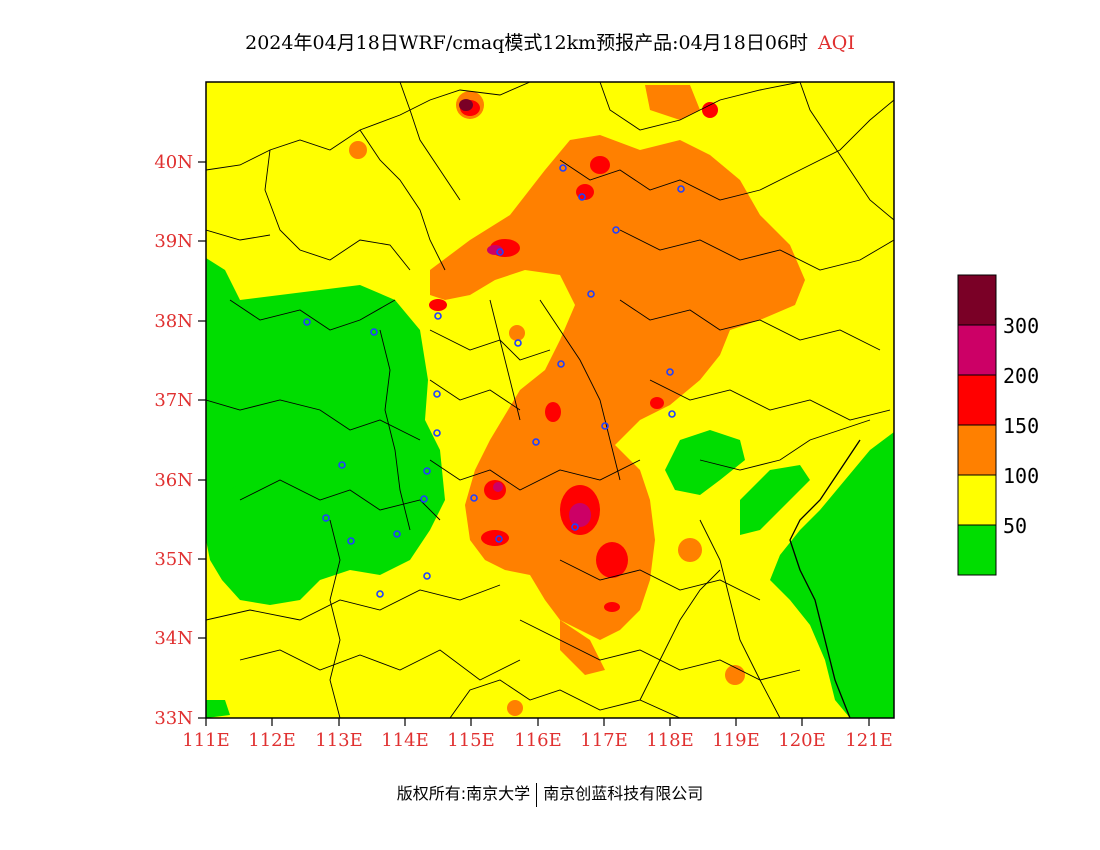  Describe the element at coordinates (1021, 426) in the screenshot. I see `colorbar-label-150: 150` at that location.